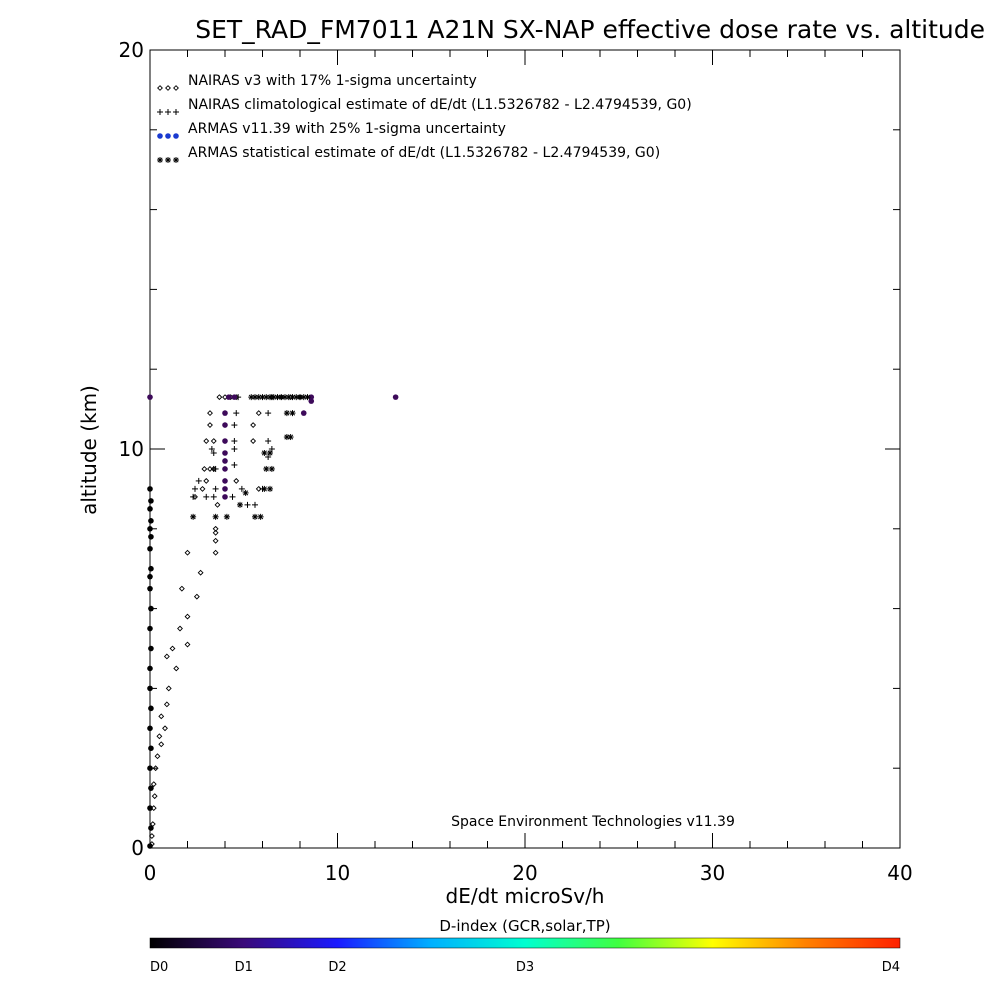 This screenshot has width=1000, height=1000. What do you see at coordinates (244, 967) in the screenshot?
I see `colorbar-label: D1` at bounding box center [244, 967].